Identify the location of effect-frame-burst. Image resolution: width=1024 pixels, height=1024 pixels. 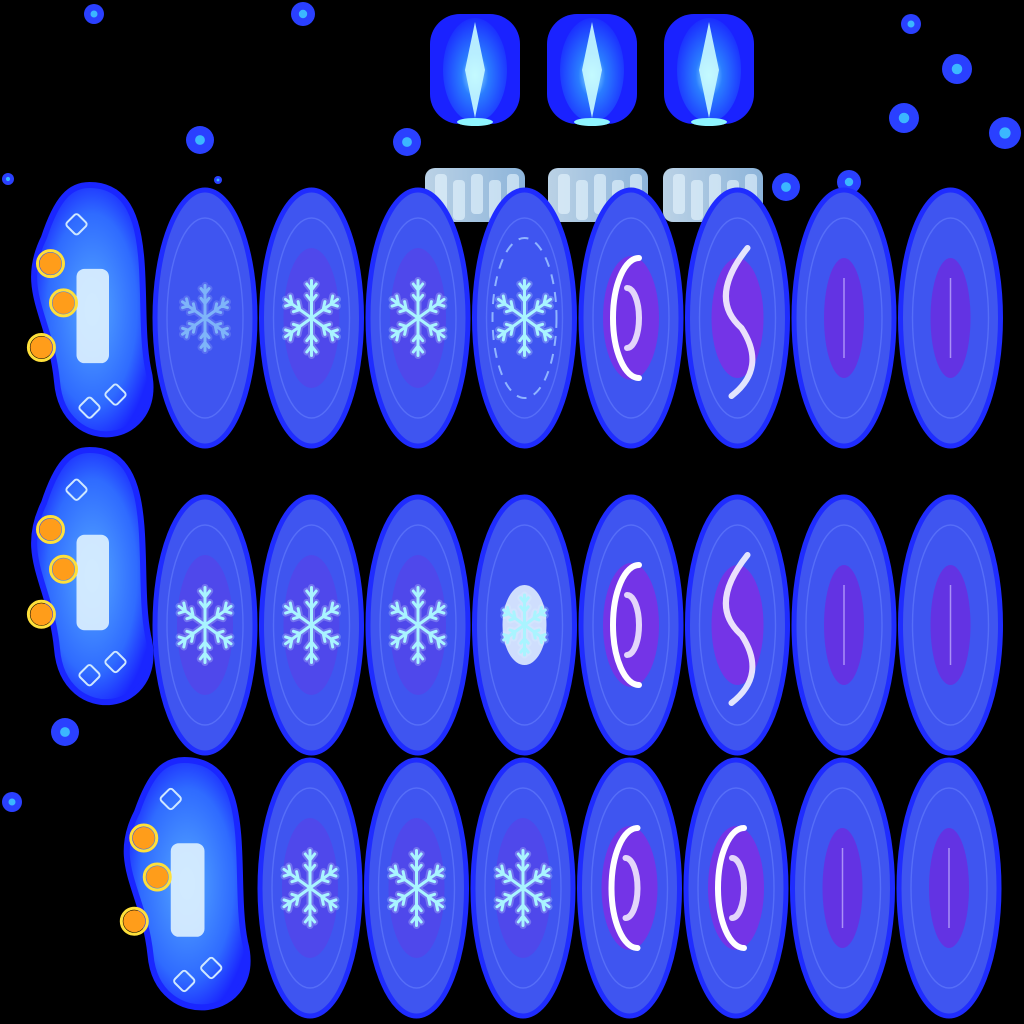
(525, 625).